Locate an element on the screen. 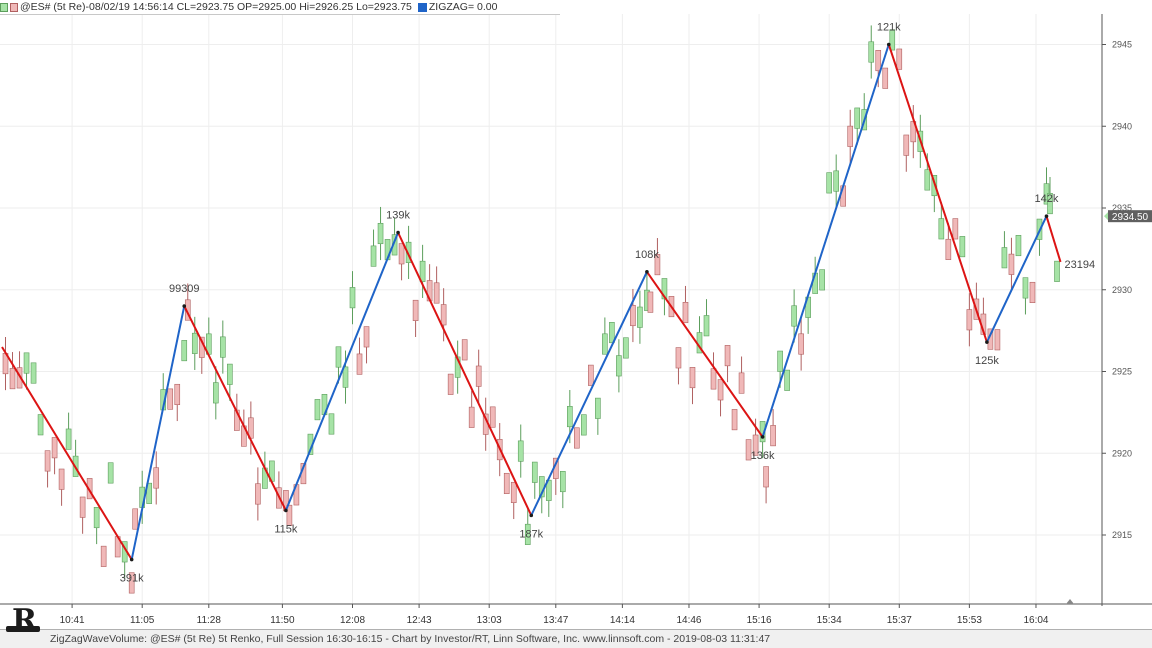 This screenshot has width=1152, height=648. last-price-label: 2934.50 is located at coordinates (1130, 217).